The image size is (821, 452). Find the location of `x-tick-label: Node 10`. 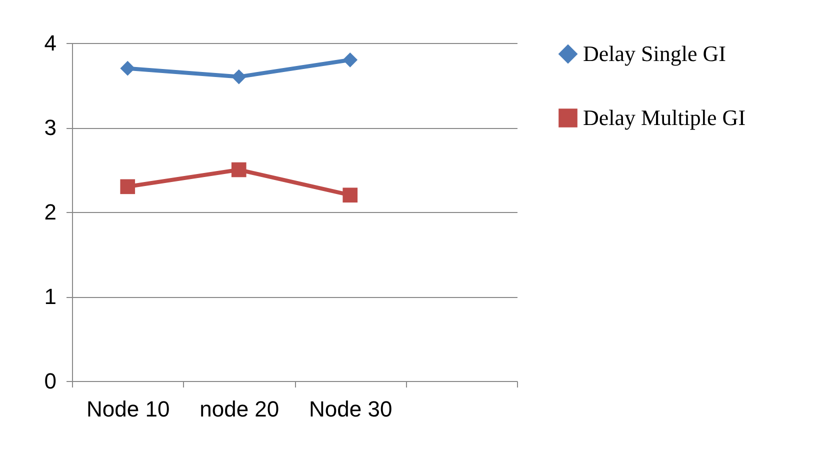

x-tick-label: Node 10 is located at coordinates (128, 409).